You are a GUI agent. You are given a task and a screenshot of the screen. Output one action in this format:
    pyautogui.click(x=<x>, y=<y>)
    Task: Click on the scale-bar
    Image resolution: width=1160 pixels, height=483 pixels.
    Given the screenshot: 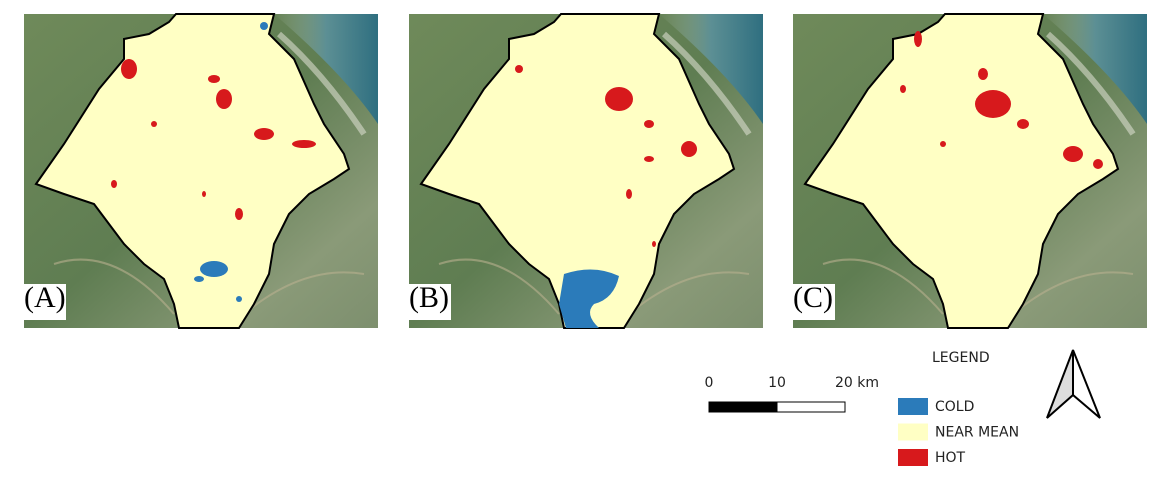 What is the action you would take?
    pyautogui.click(x=777, y=407)
    